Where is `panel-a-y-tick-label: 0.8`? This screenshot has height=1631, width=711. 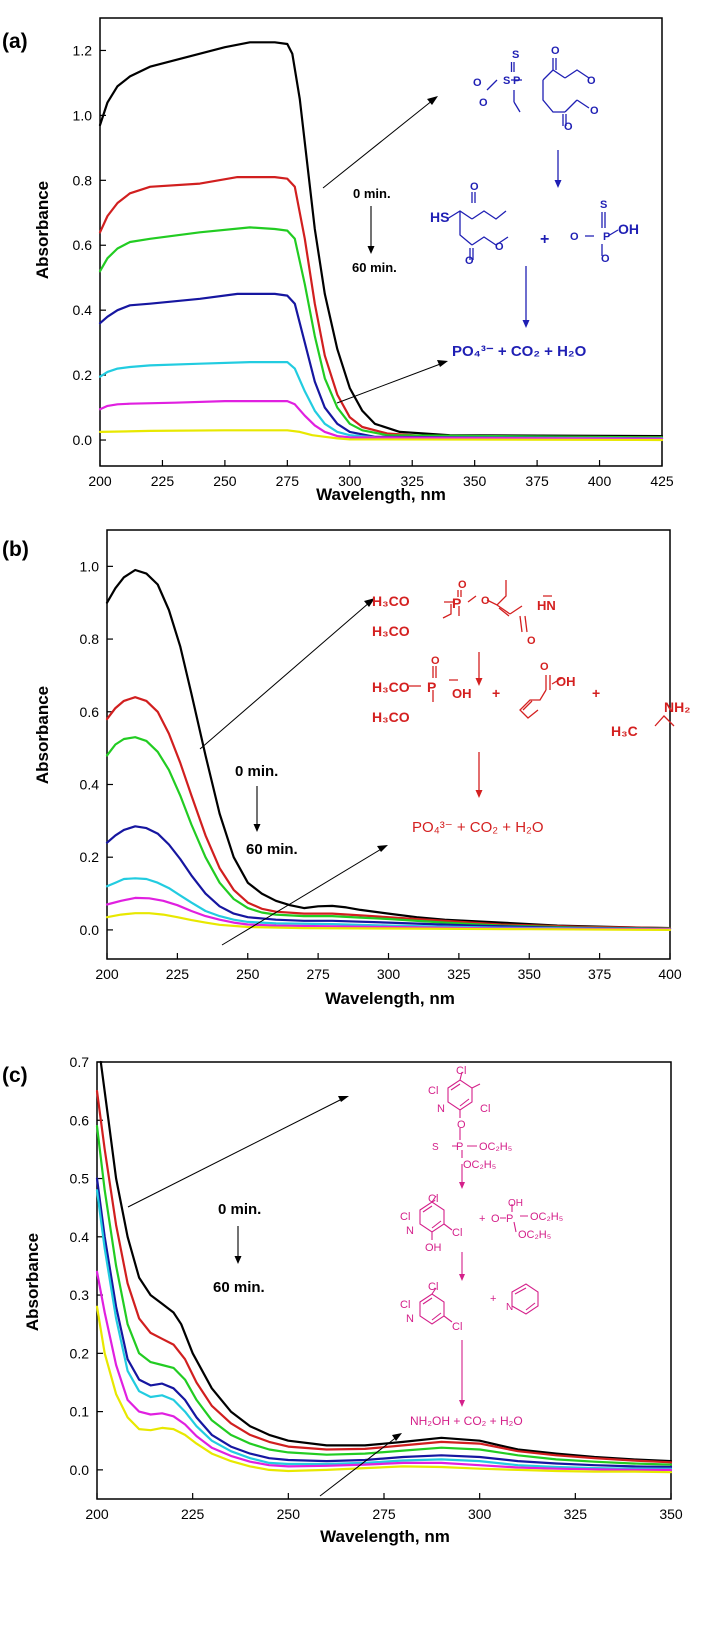
panel-a-y-tick-label: 0.8 is located at coordinates (83, 180).